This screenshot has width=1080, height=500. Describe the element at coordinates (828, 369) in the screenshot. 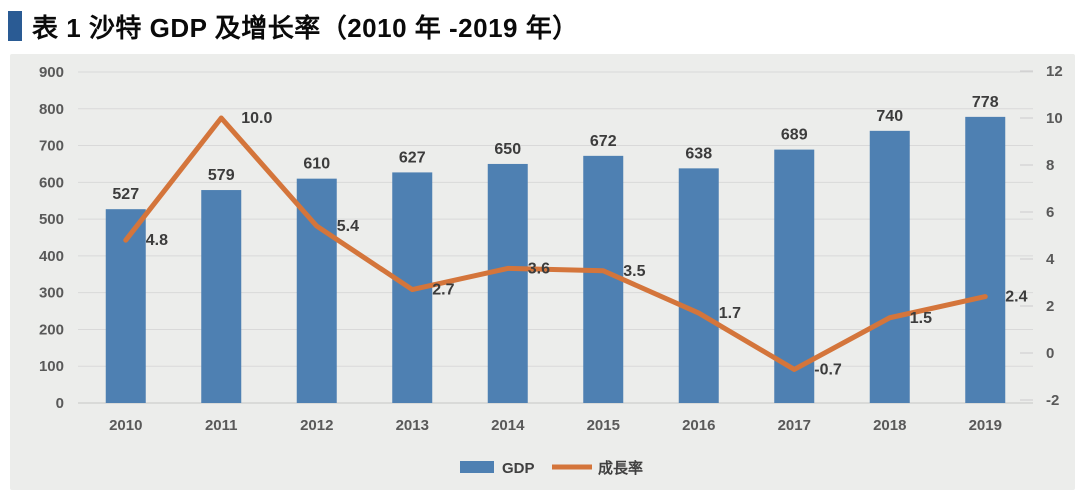

I see `line-value-label: -0.7` at that location.